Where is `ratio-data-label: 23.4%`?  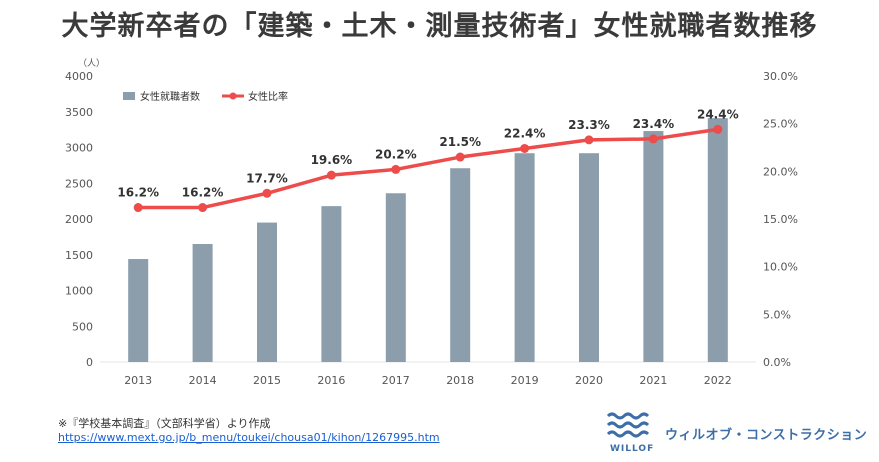 ratio-data-label: 23.4% is located at coordinates (654, 124).